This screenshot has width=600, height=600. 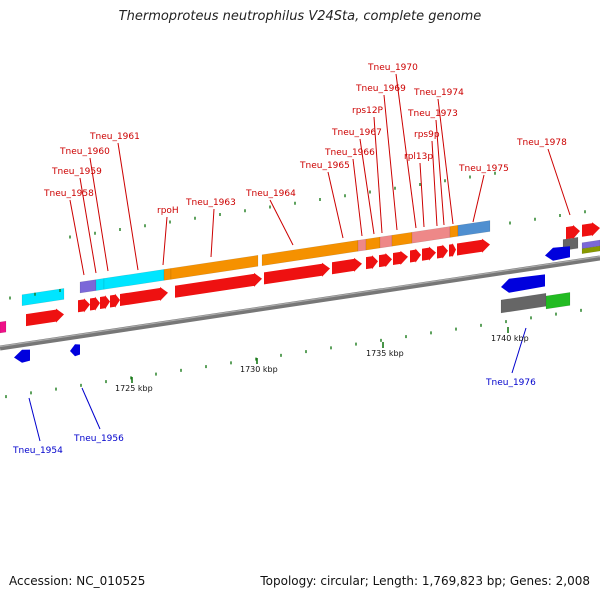 I want to click on scale-label: 1740 kbp, so click(x=510, y=338).